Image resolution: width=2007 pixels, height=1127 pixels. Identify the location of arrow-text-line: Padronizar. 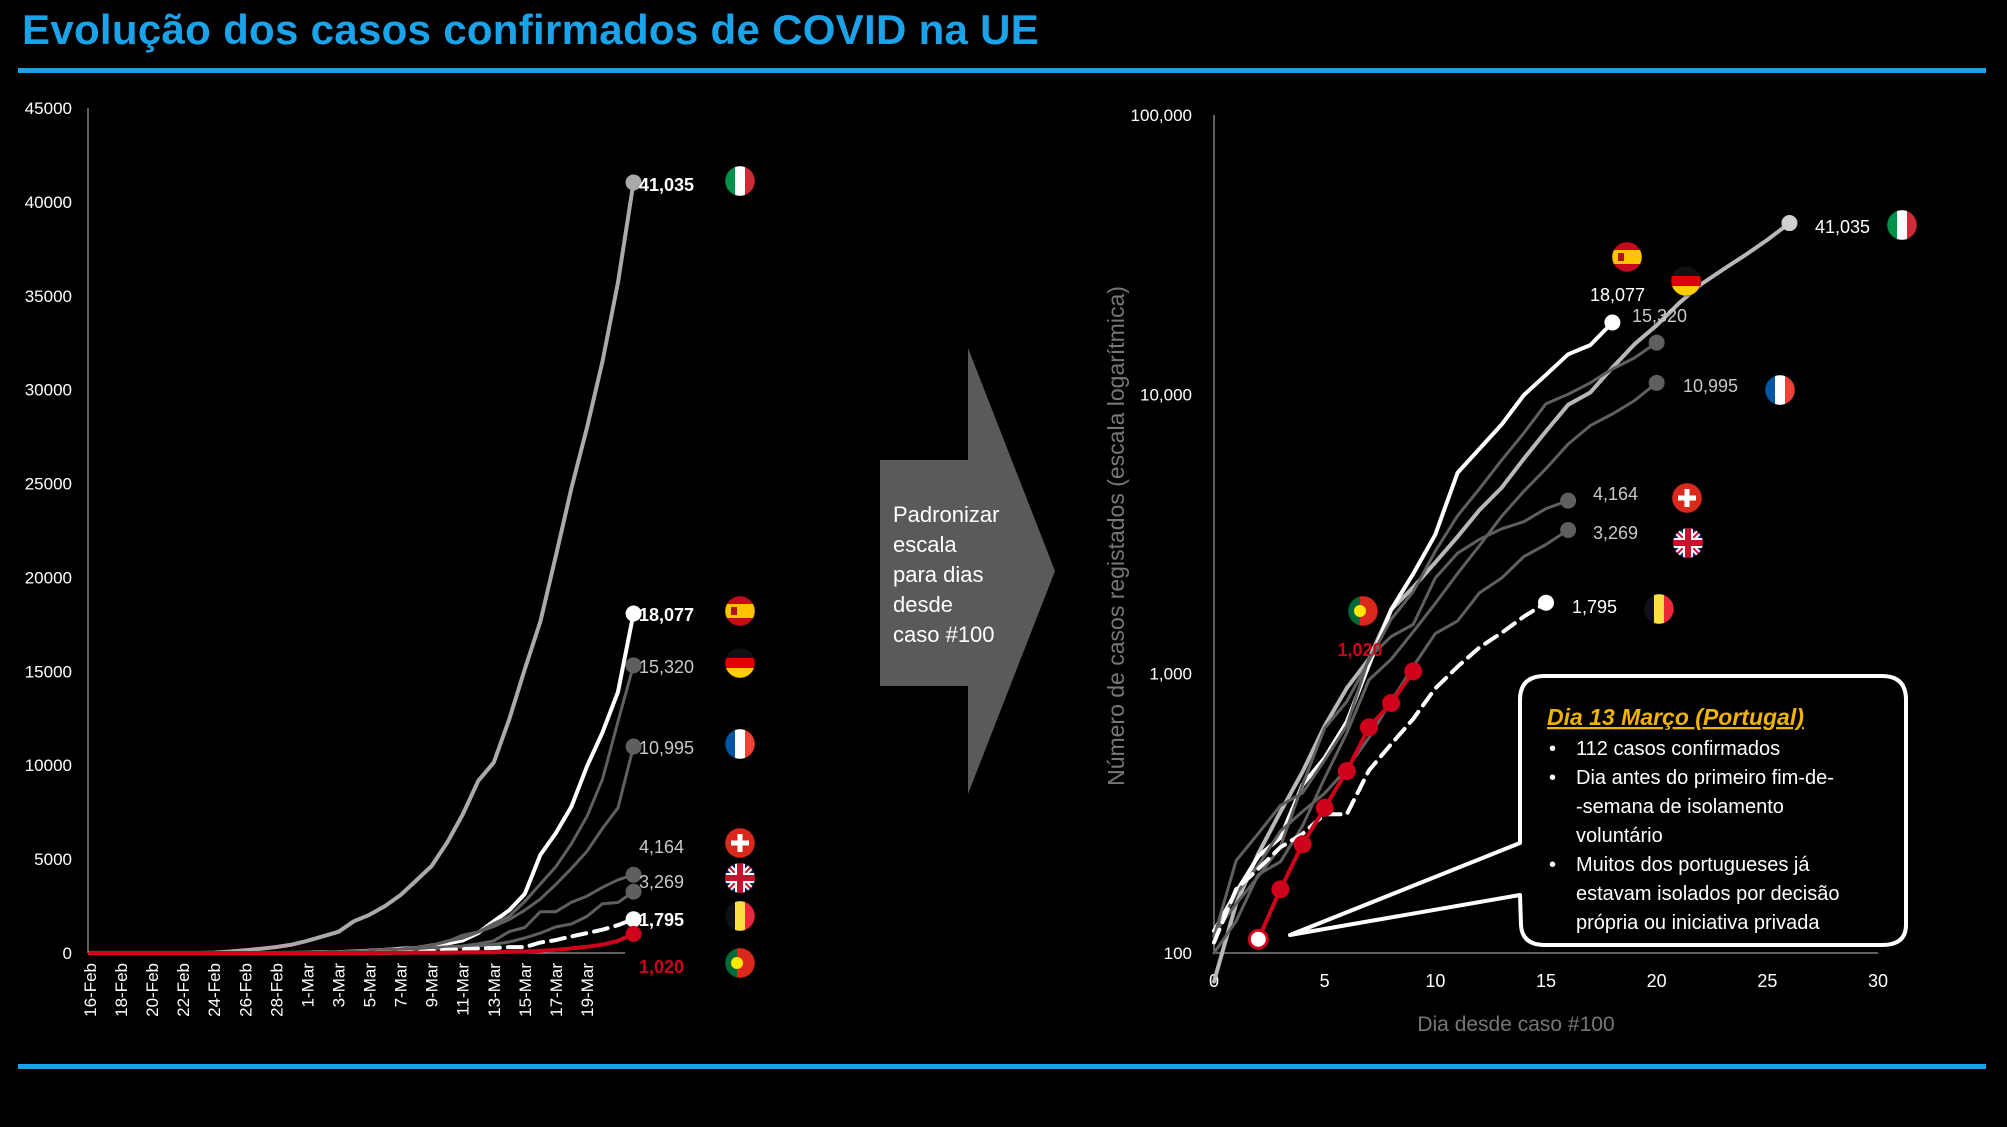
(946, 514).